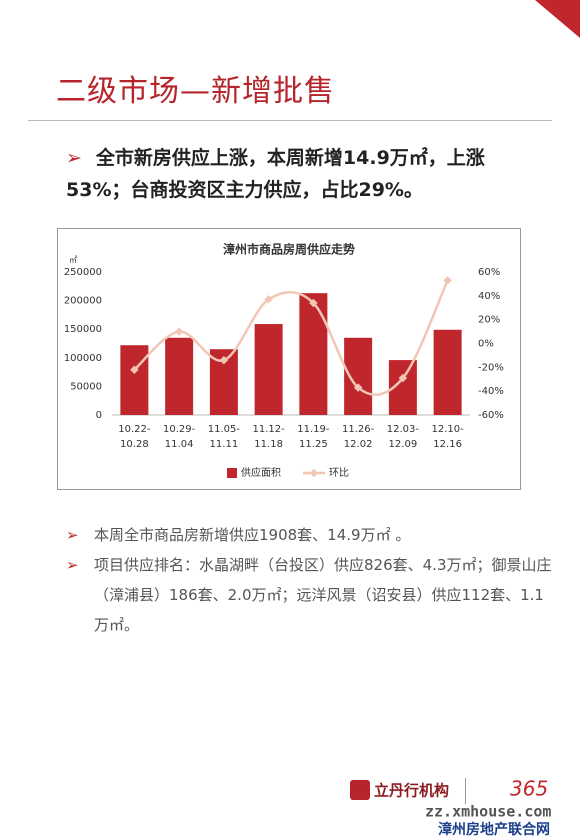 Image resolution: width=580 pixels, height=838 pixels. I want to click on x-tick-label: 11.19-11.25, so click(313, 437).